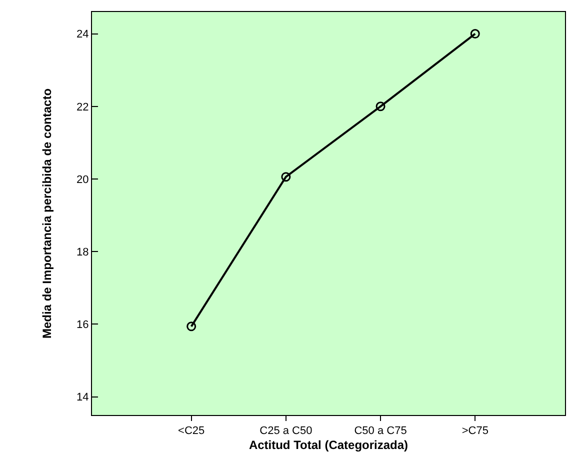  Describe the element at coordinates (82, 398) in the screenshot. I see `y-tick-label: 14` at that location.